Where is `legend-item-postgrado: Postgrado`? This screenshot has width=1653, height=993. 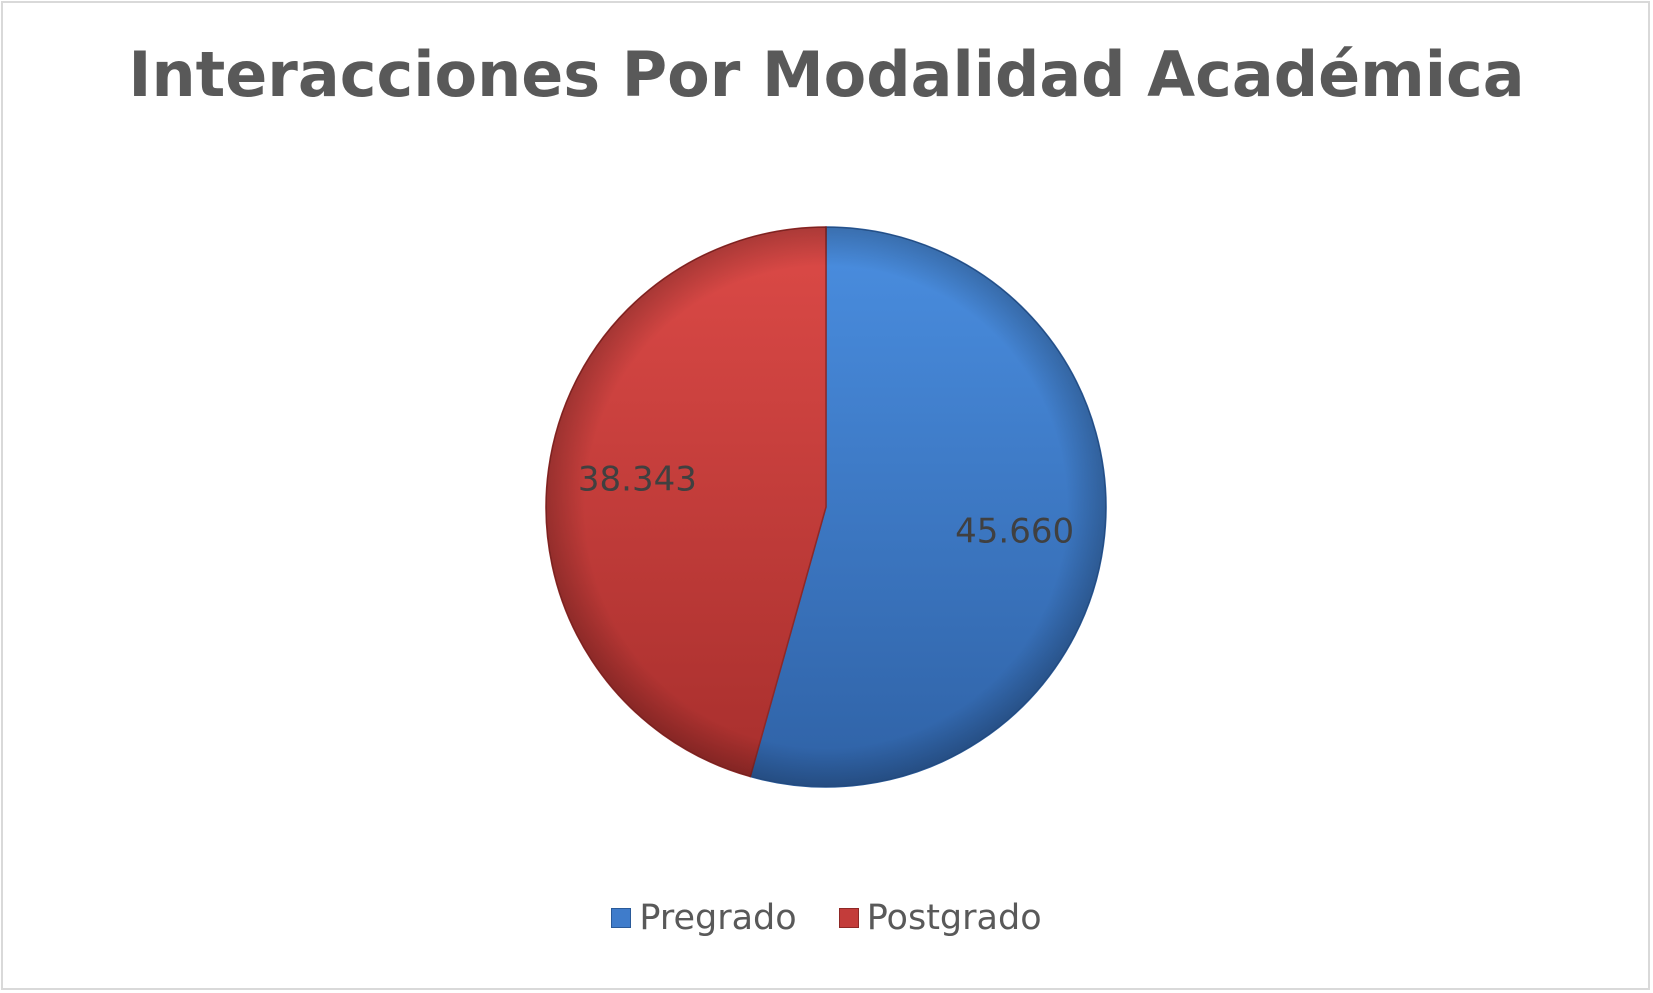
legend-item-postgrado: Postgrado is located at coordinates (940, 918).